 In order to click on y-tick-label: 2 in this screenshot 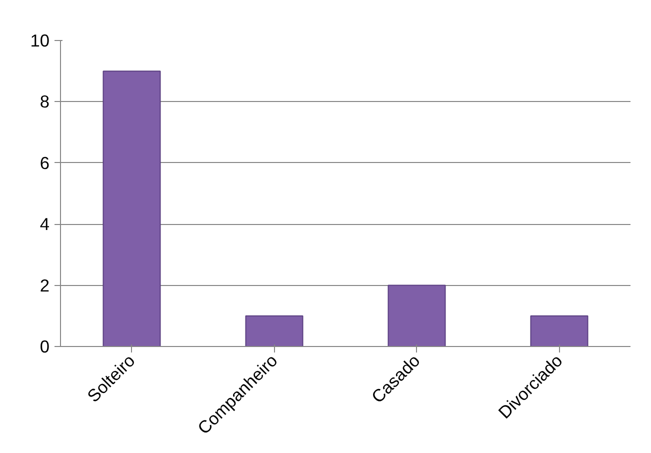, I will do `click(45, 285)`.